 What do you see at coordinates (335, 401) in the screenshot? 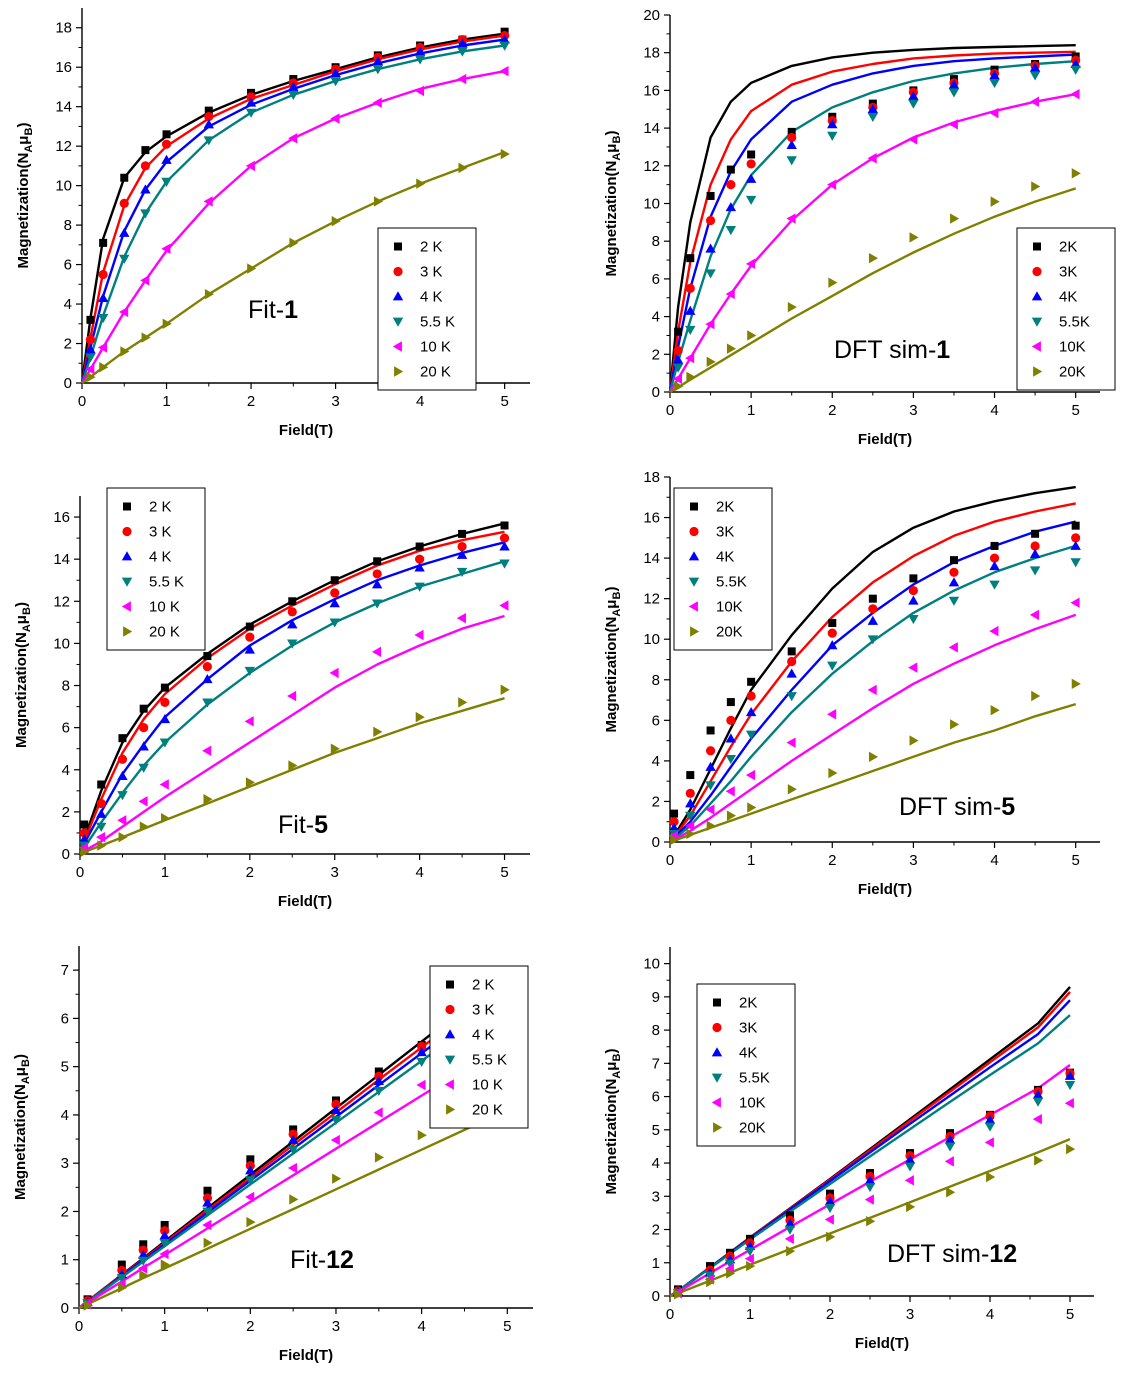
I see `x-tick-label: 3` at bounding box center [335, 401].